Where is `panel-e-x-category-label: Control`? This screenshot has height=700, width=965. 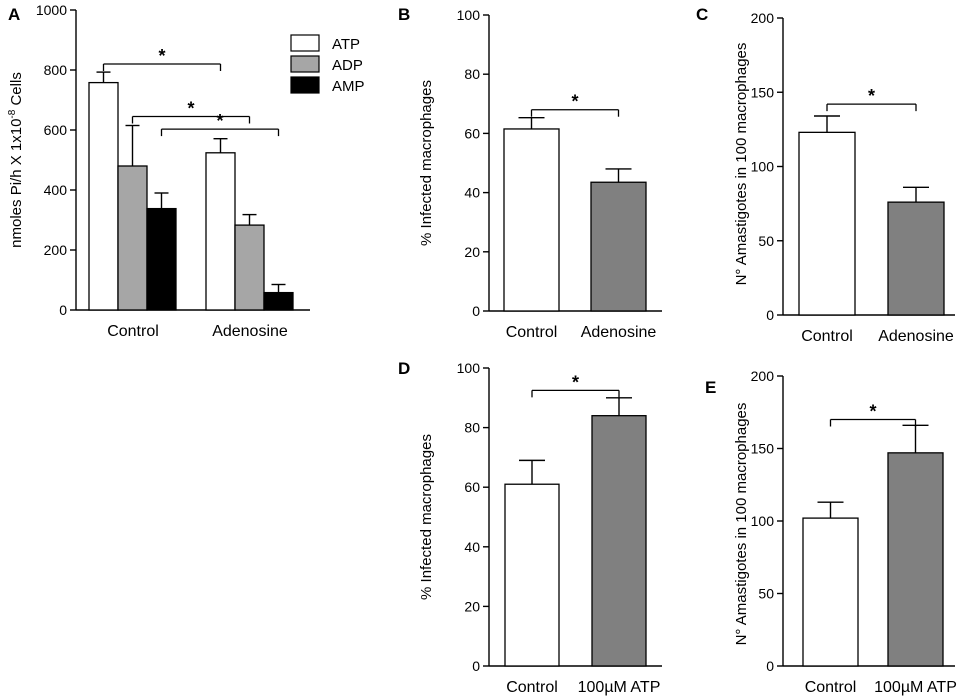
panel-e-x-category-label: Control is located at coordinates (831, 687).